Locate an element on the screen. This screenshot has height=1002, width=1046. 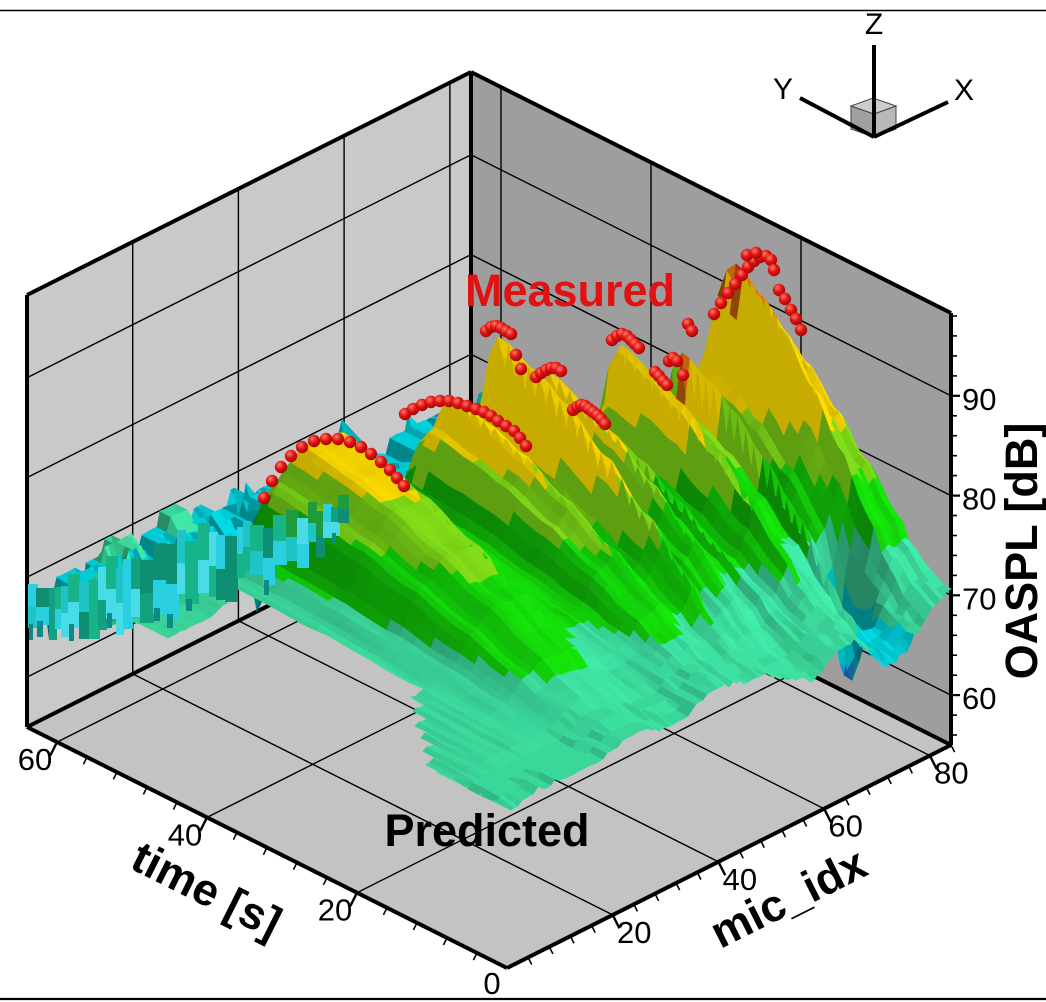
svg-text: 0 is located at coordinates (491, 983).